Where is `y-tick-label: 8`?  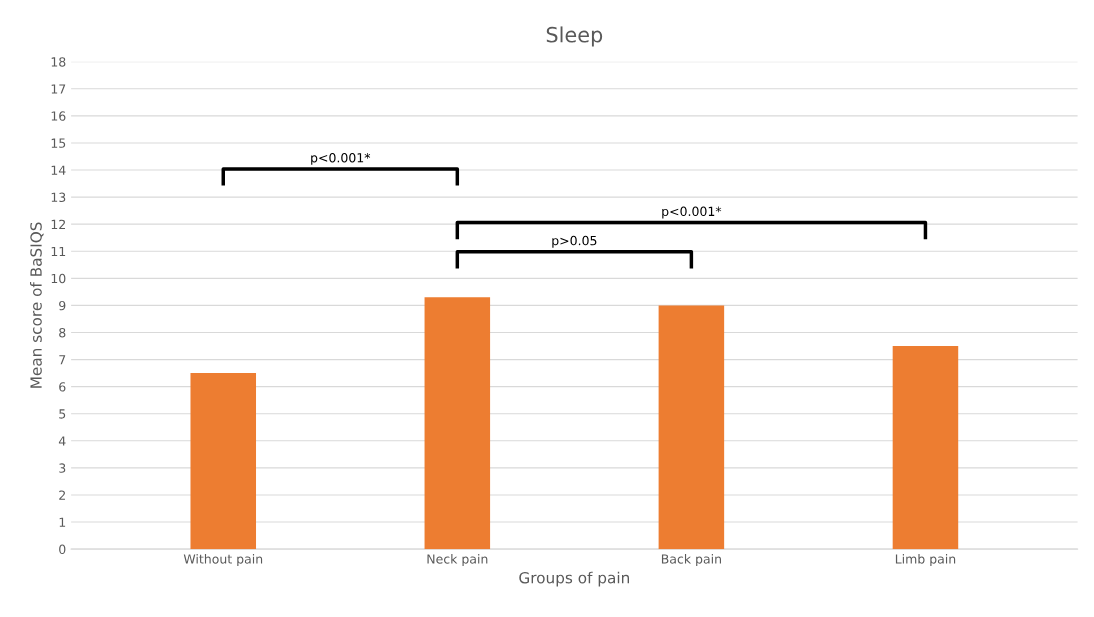 y-tick-label: 8 is located at coordinates (62, 332).